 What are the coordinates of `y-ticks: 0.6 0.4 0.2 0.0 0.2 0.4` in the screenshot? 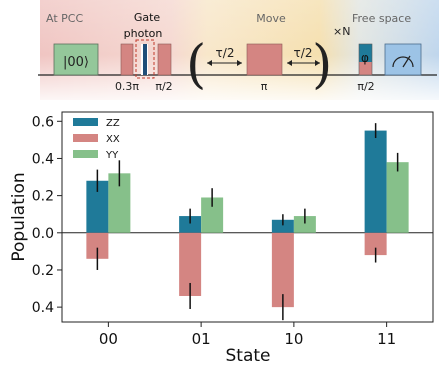 It's located at (47, 215).